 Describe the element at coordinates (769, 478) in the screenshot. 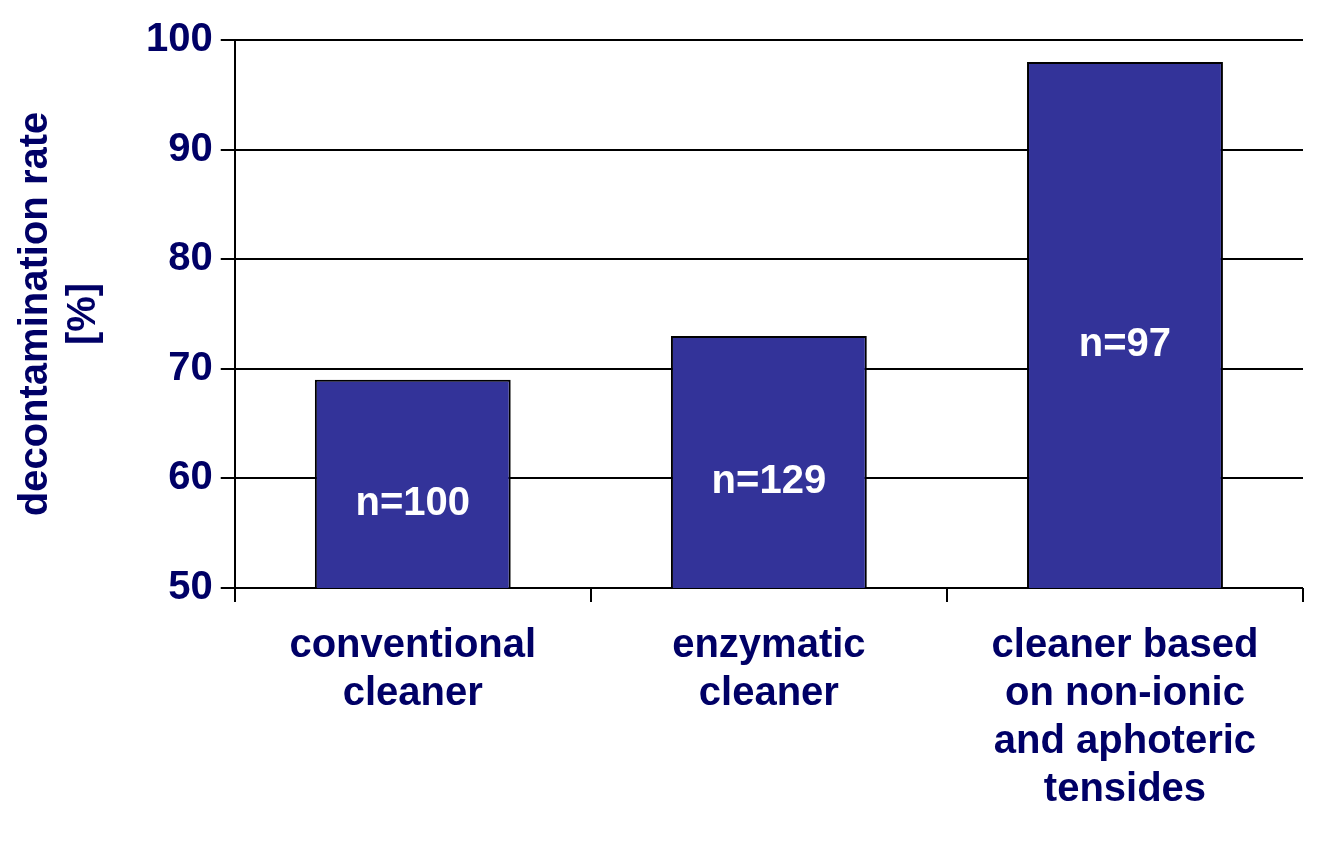

I see `annotation: n=129` at that location.